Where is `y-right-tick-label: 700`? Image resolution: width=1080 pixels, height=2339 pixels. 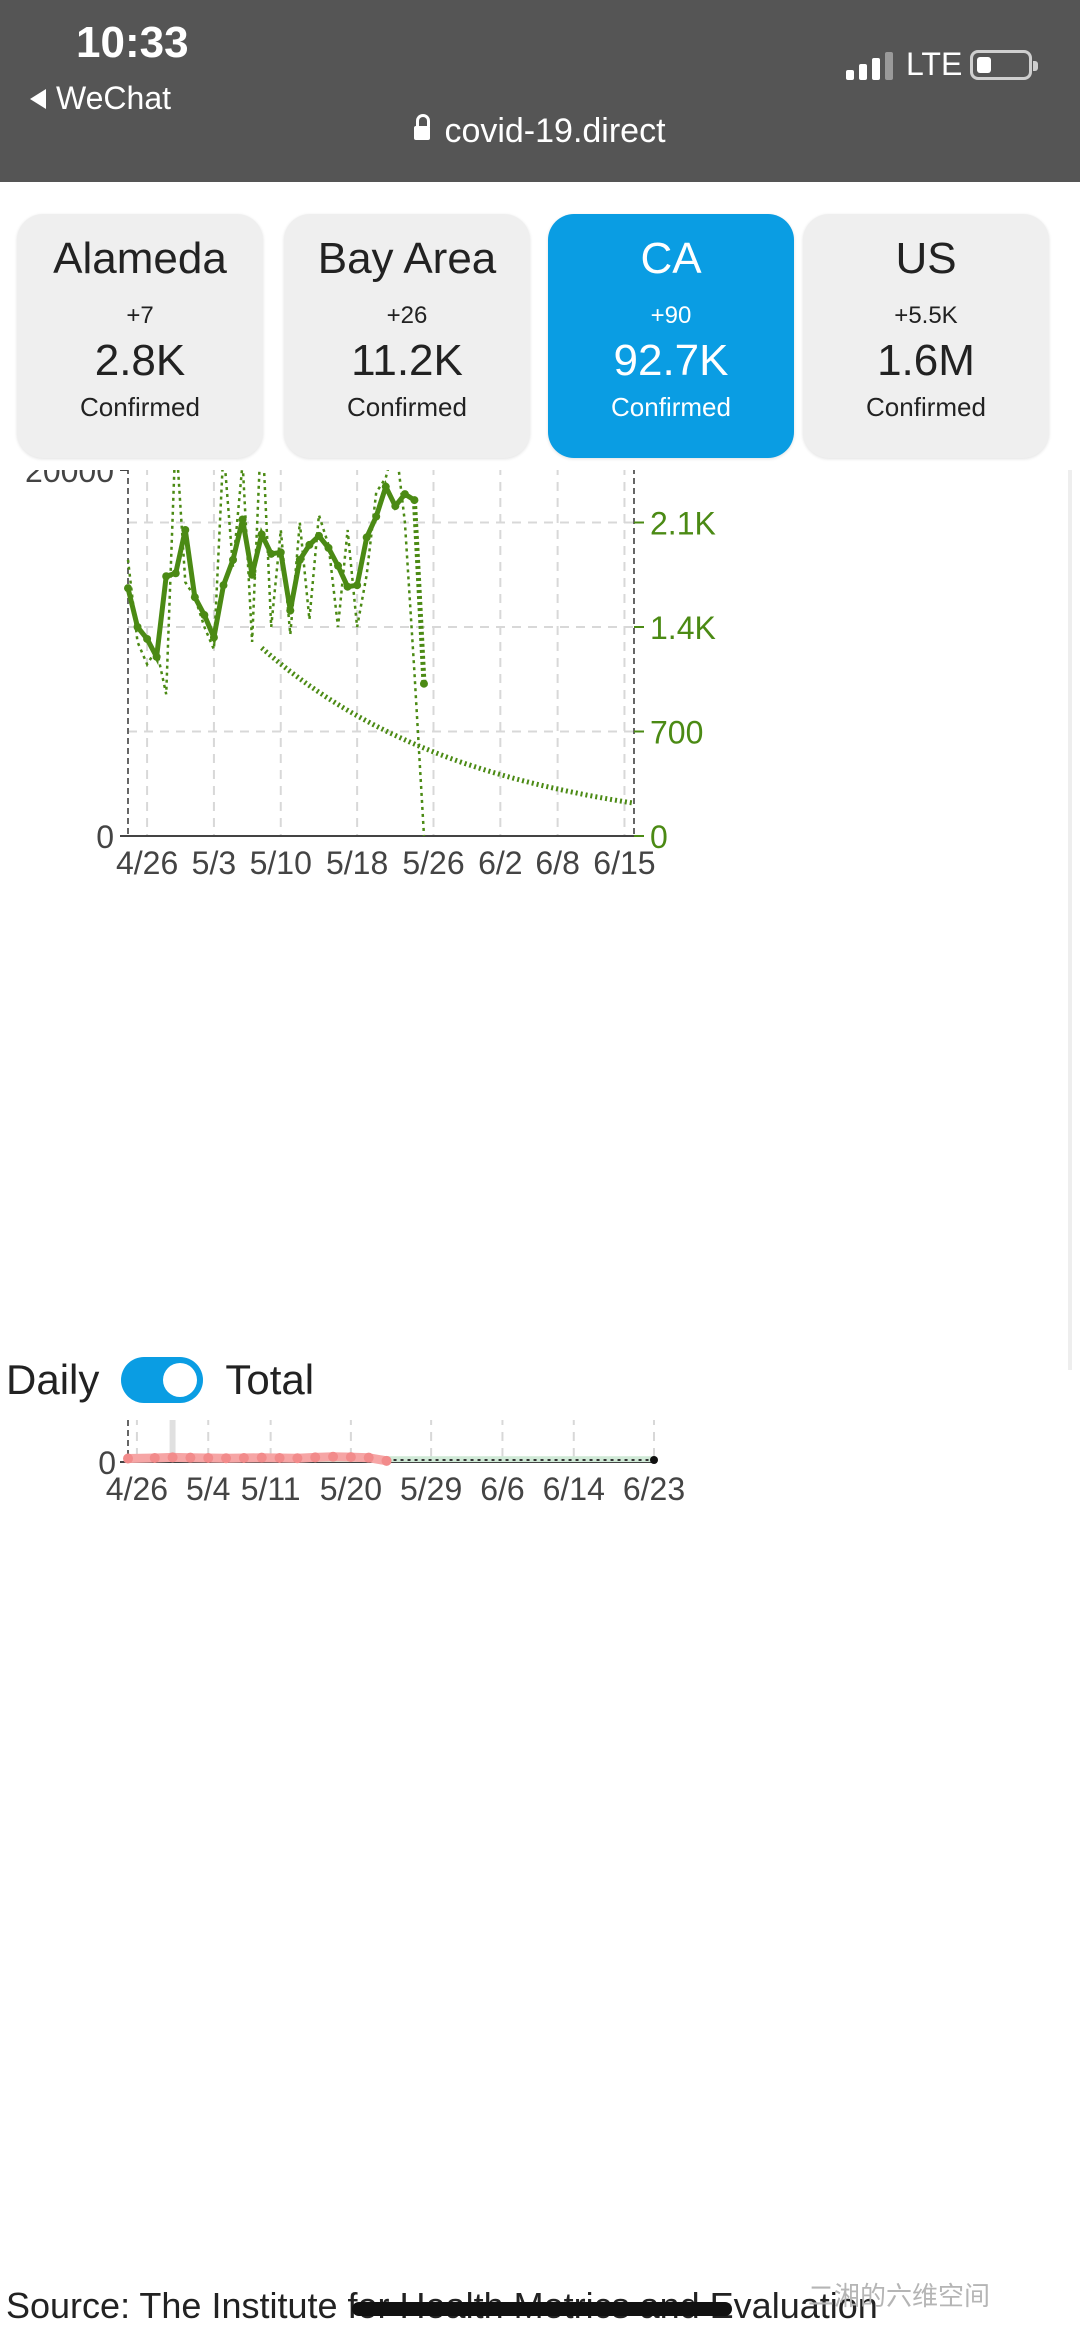 y-right-tick-label: 700 is located at coordinates (676, 733).